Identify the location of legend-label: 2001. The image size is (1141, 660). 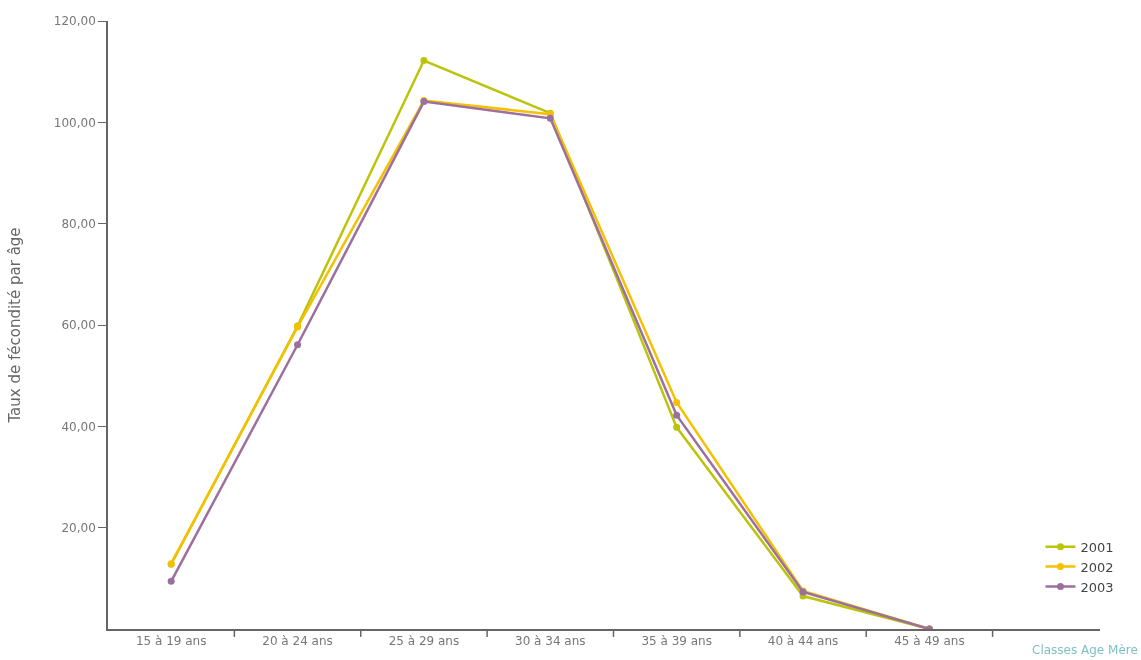
(1097, 547).